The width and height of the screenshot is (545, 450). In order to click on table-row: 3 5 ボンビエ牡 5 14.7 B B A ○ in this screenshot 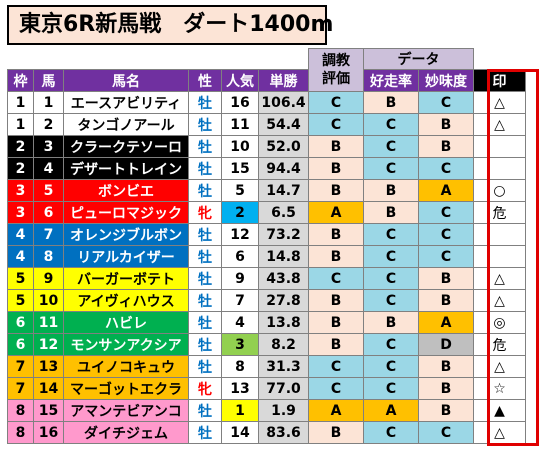, I will do `click(266, 190)`.